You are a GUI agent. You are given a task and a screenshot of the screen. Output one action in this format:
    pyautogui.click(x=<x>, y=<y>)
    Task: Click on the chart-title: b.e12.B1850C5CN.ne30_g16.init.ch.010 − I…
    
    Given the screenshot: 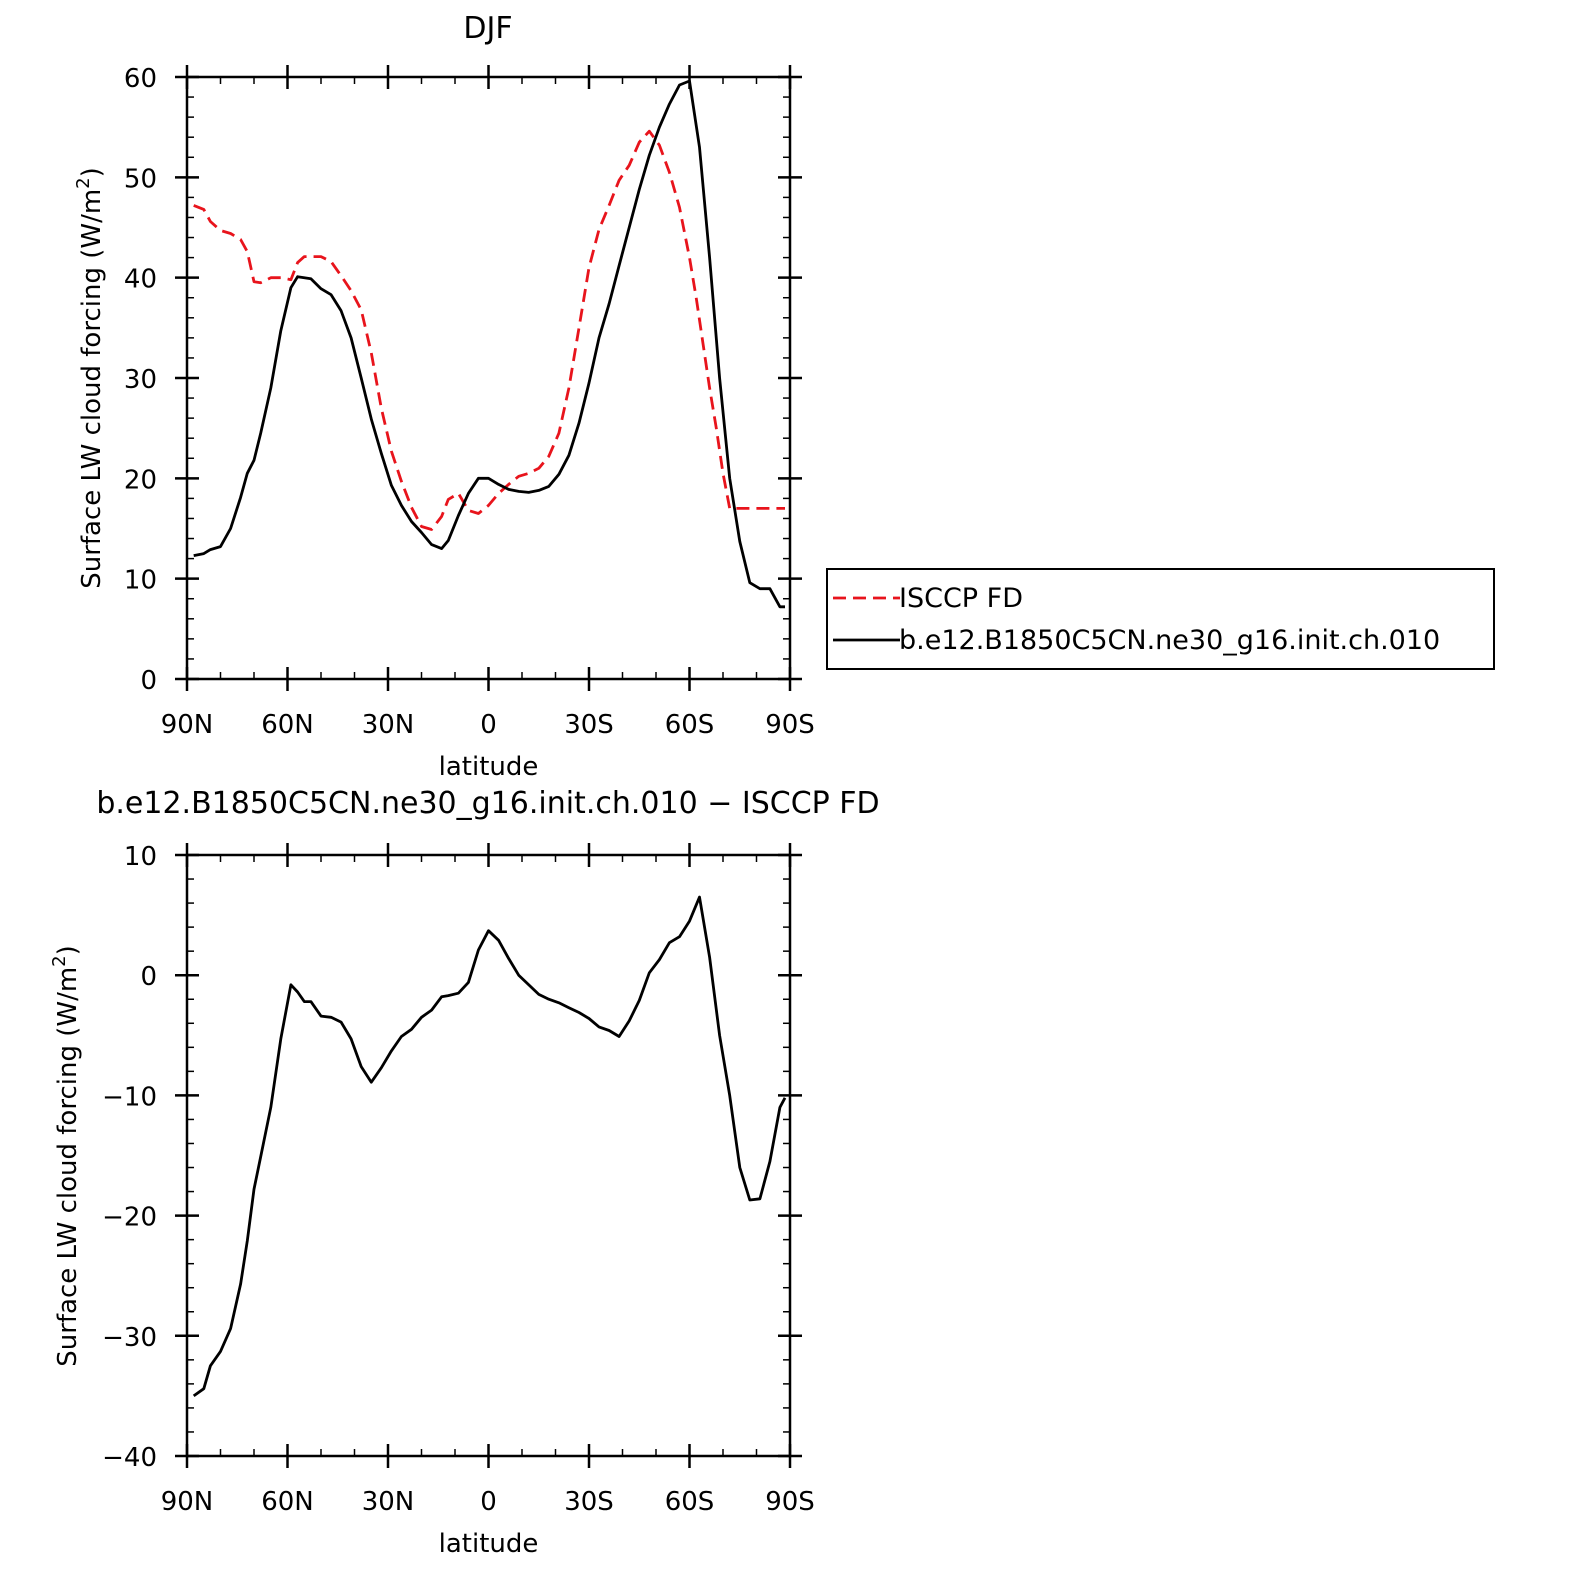 What is the action you would take?
    pyautogui.click(x=487, y=803)
    